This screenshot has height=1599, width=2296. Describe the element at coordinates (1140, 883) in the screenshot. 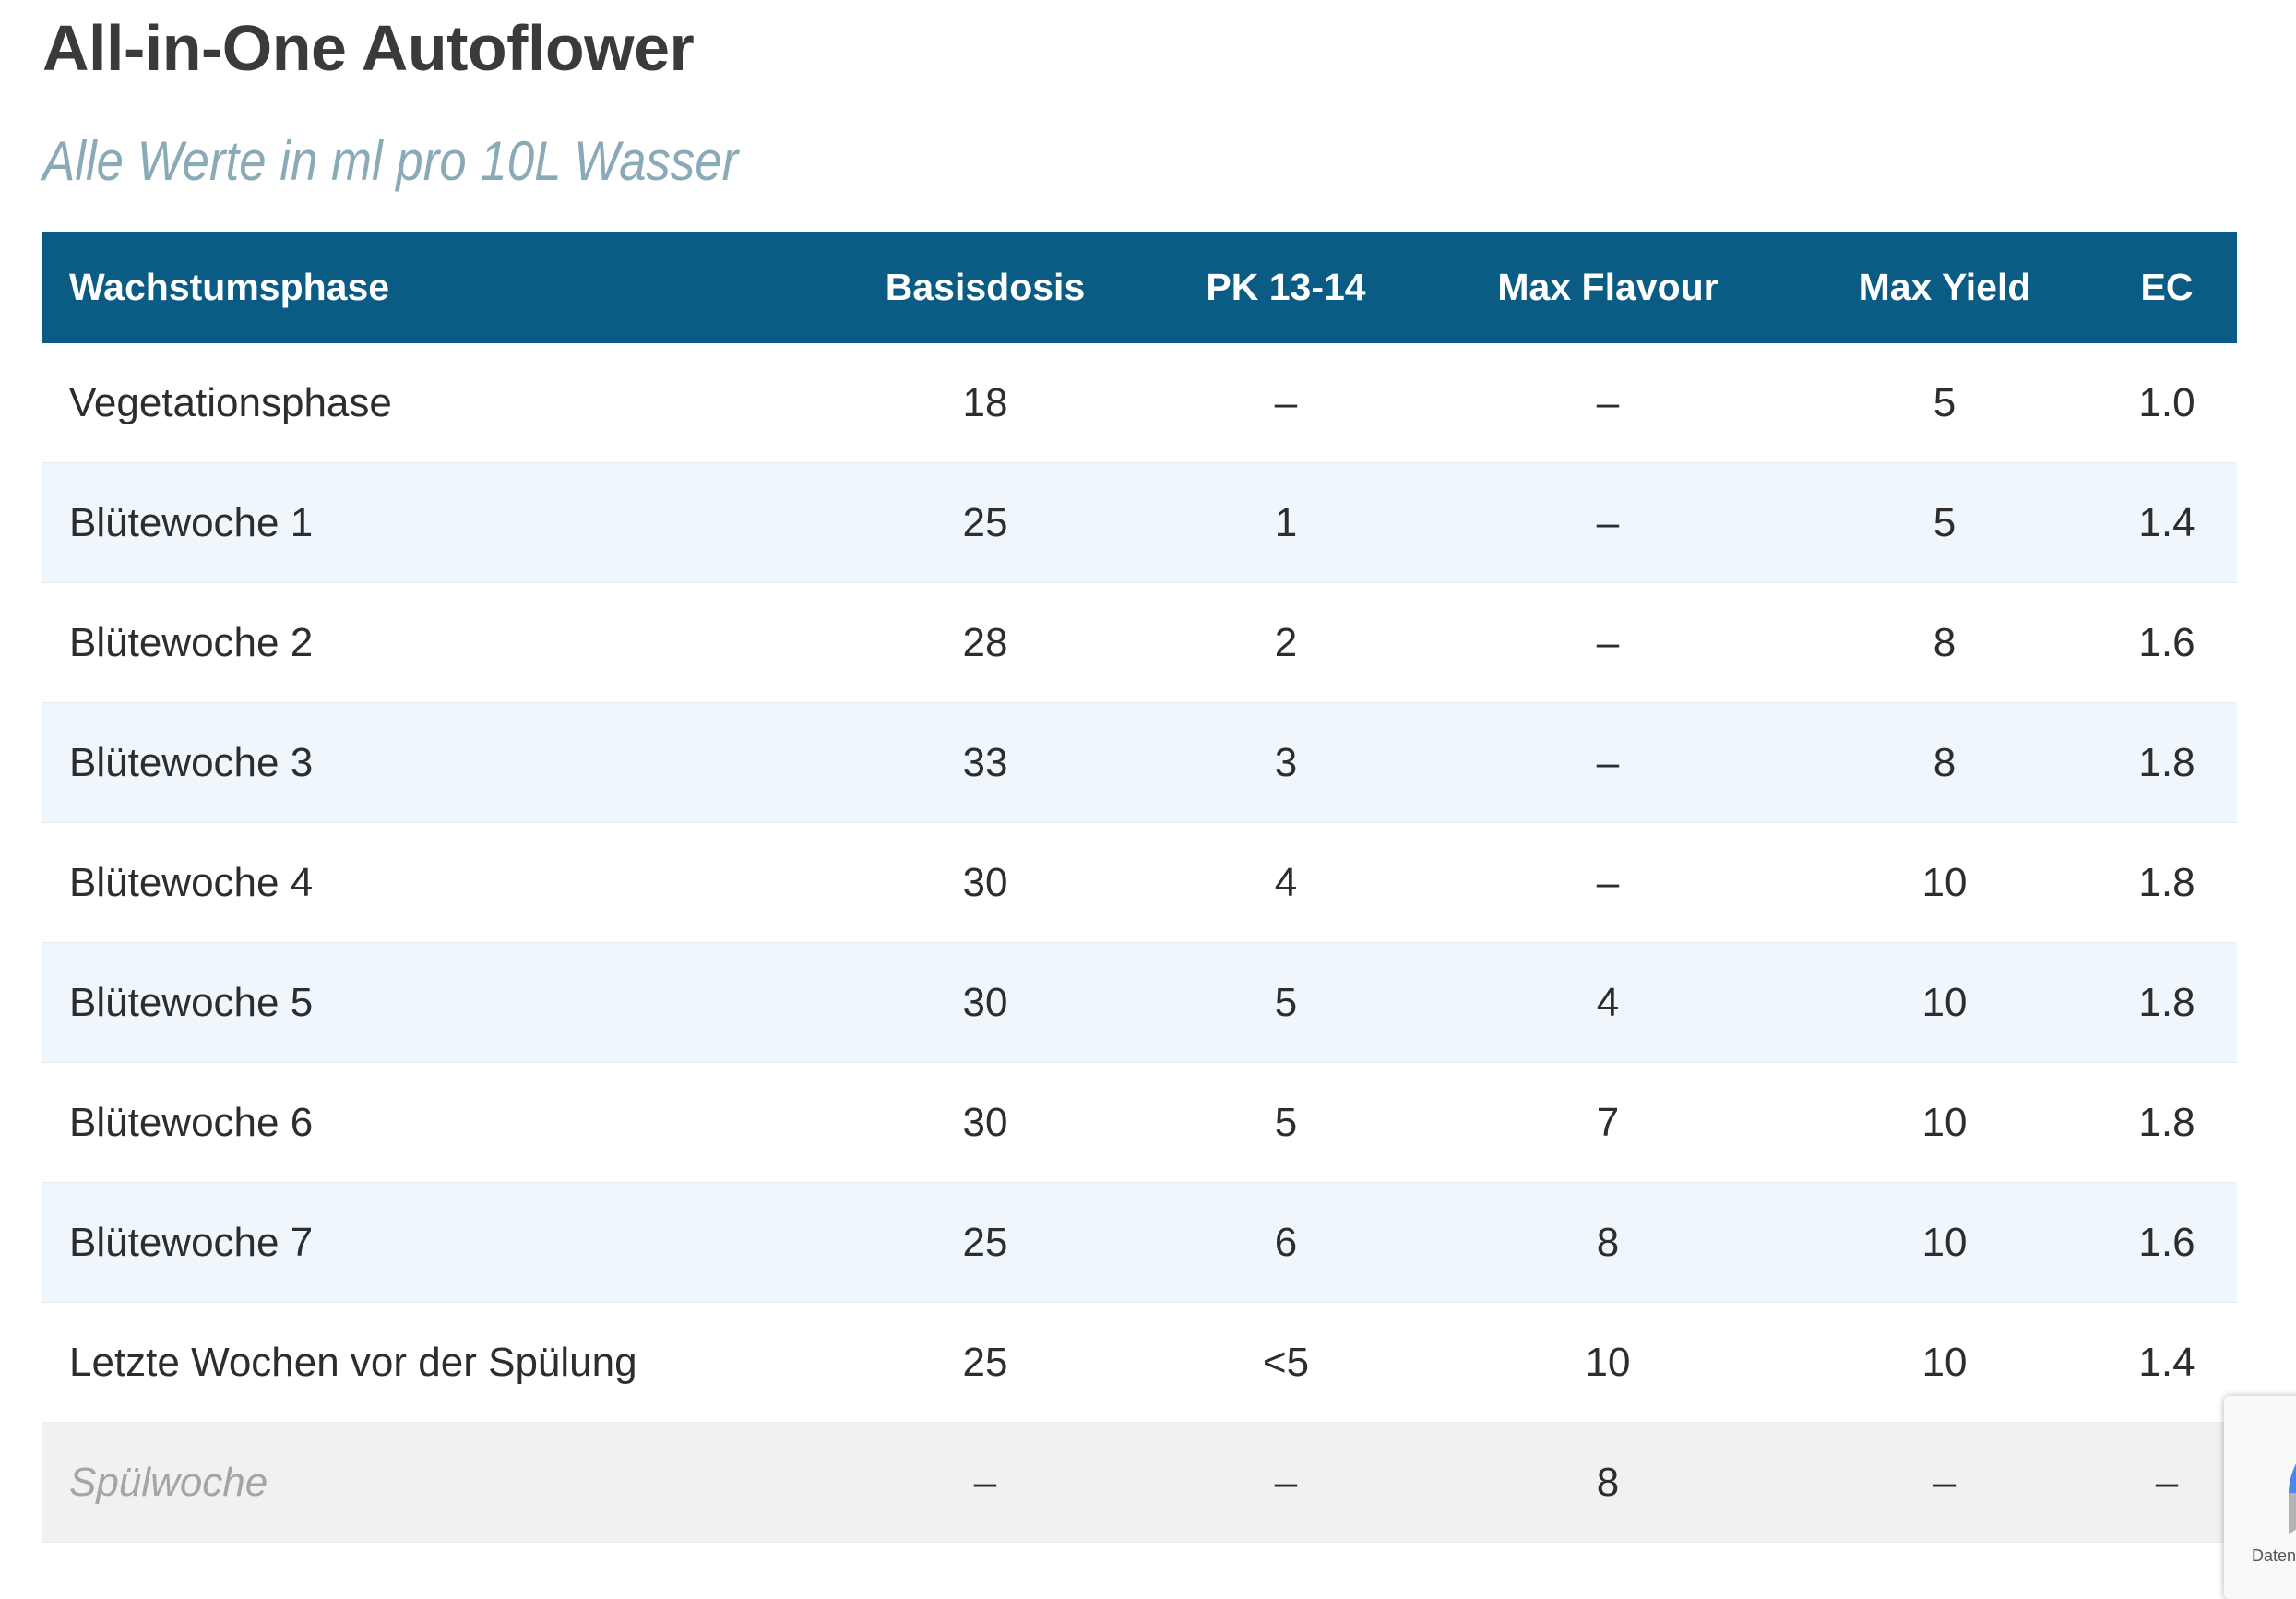

I see `table-row: Blütewoche 4 30 4 – 10 1.8` at that location.